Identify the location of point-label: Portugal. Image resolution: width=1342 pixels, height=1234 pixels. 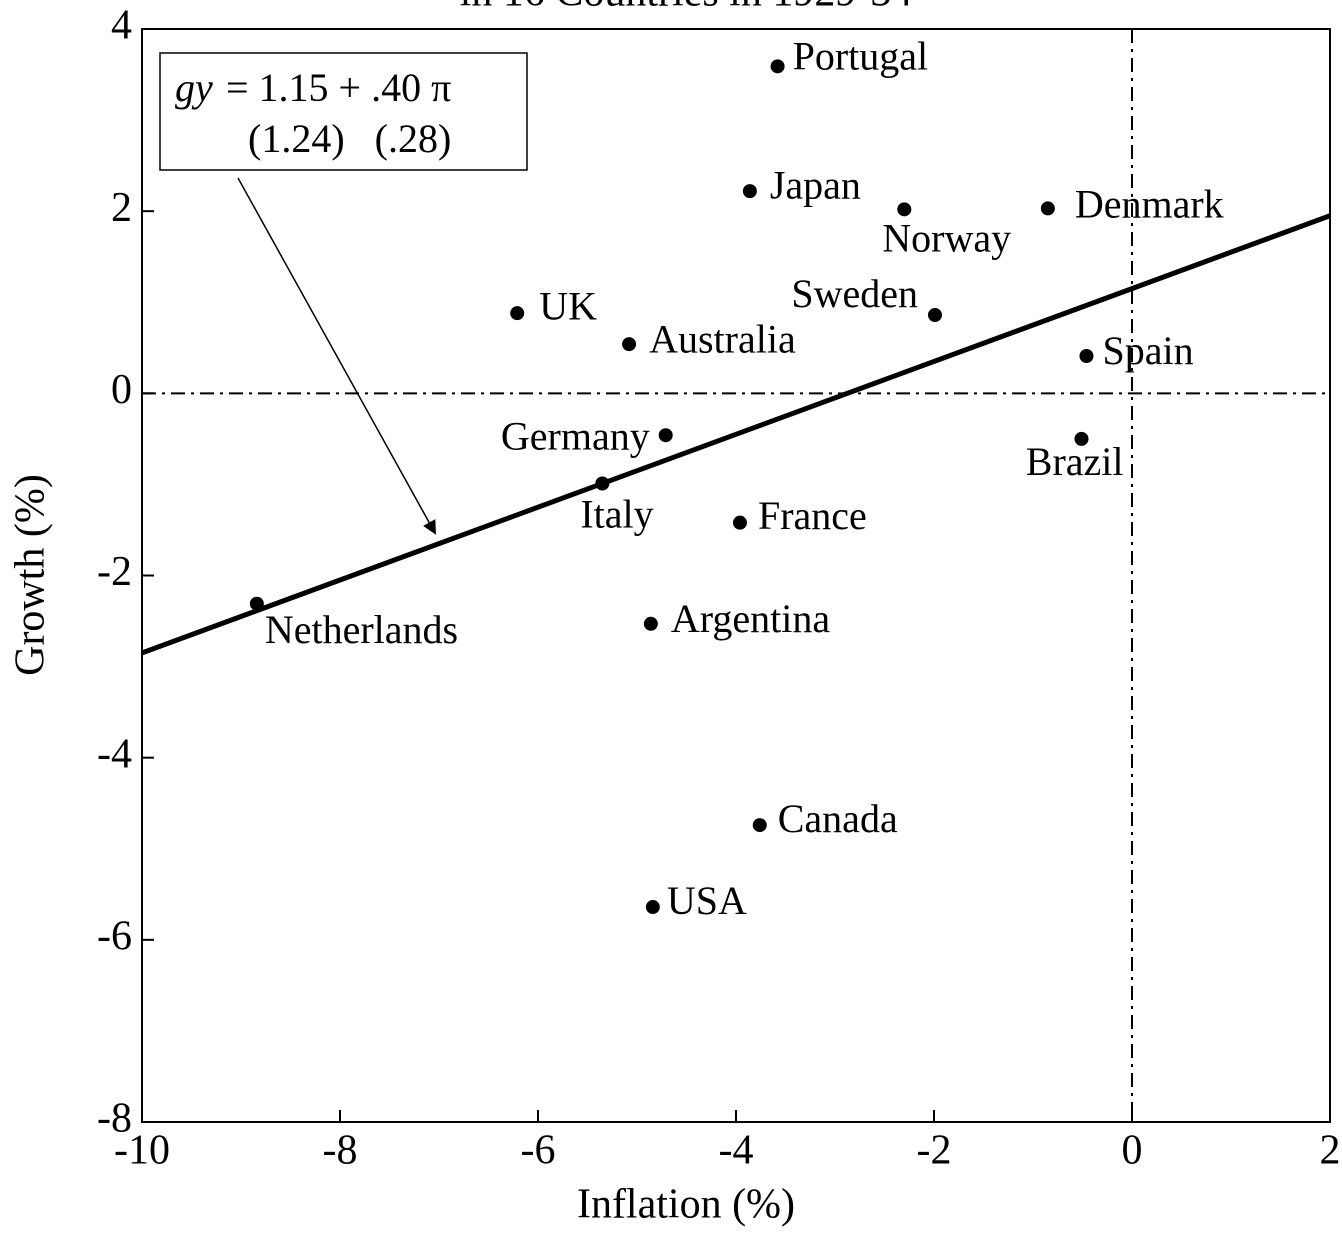
(861, 56).